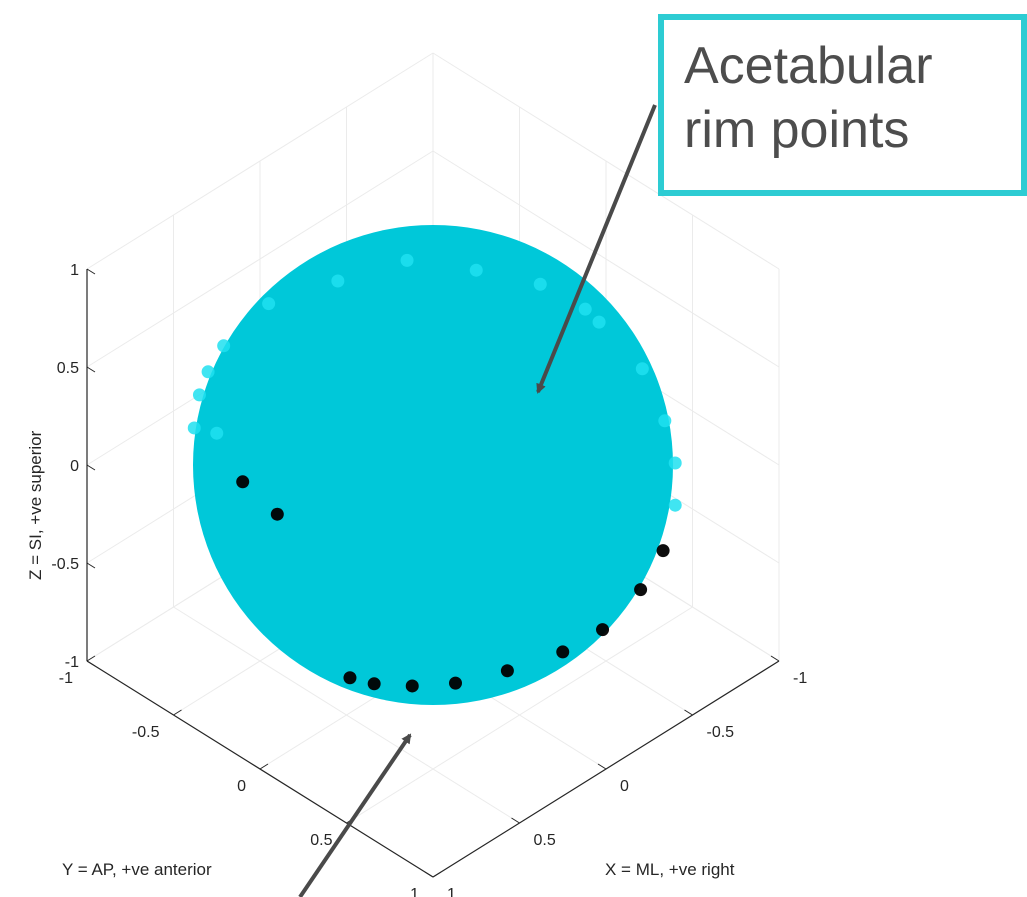  What do you see at coordinates (74, 466) in the screenshot?
I see `z-tick-label: 0` at bounding box center [74, 466].